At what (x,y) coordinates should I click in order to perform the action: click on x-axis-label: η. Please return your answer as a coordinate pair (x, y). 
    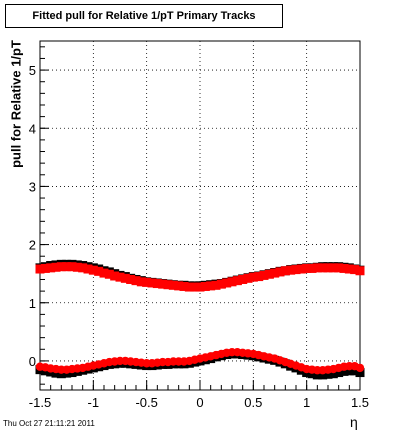
    Looking at the image, I should click on (354, 422).